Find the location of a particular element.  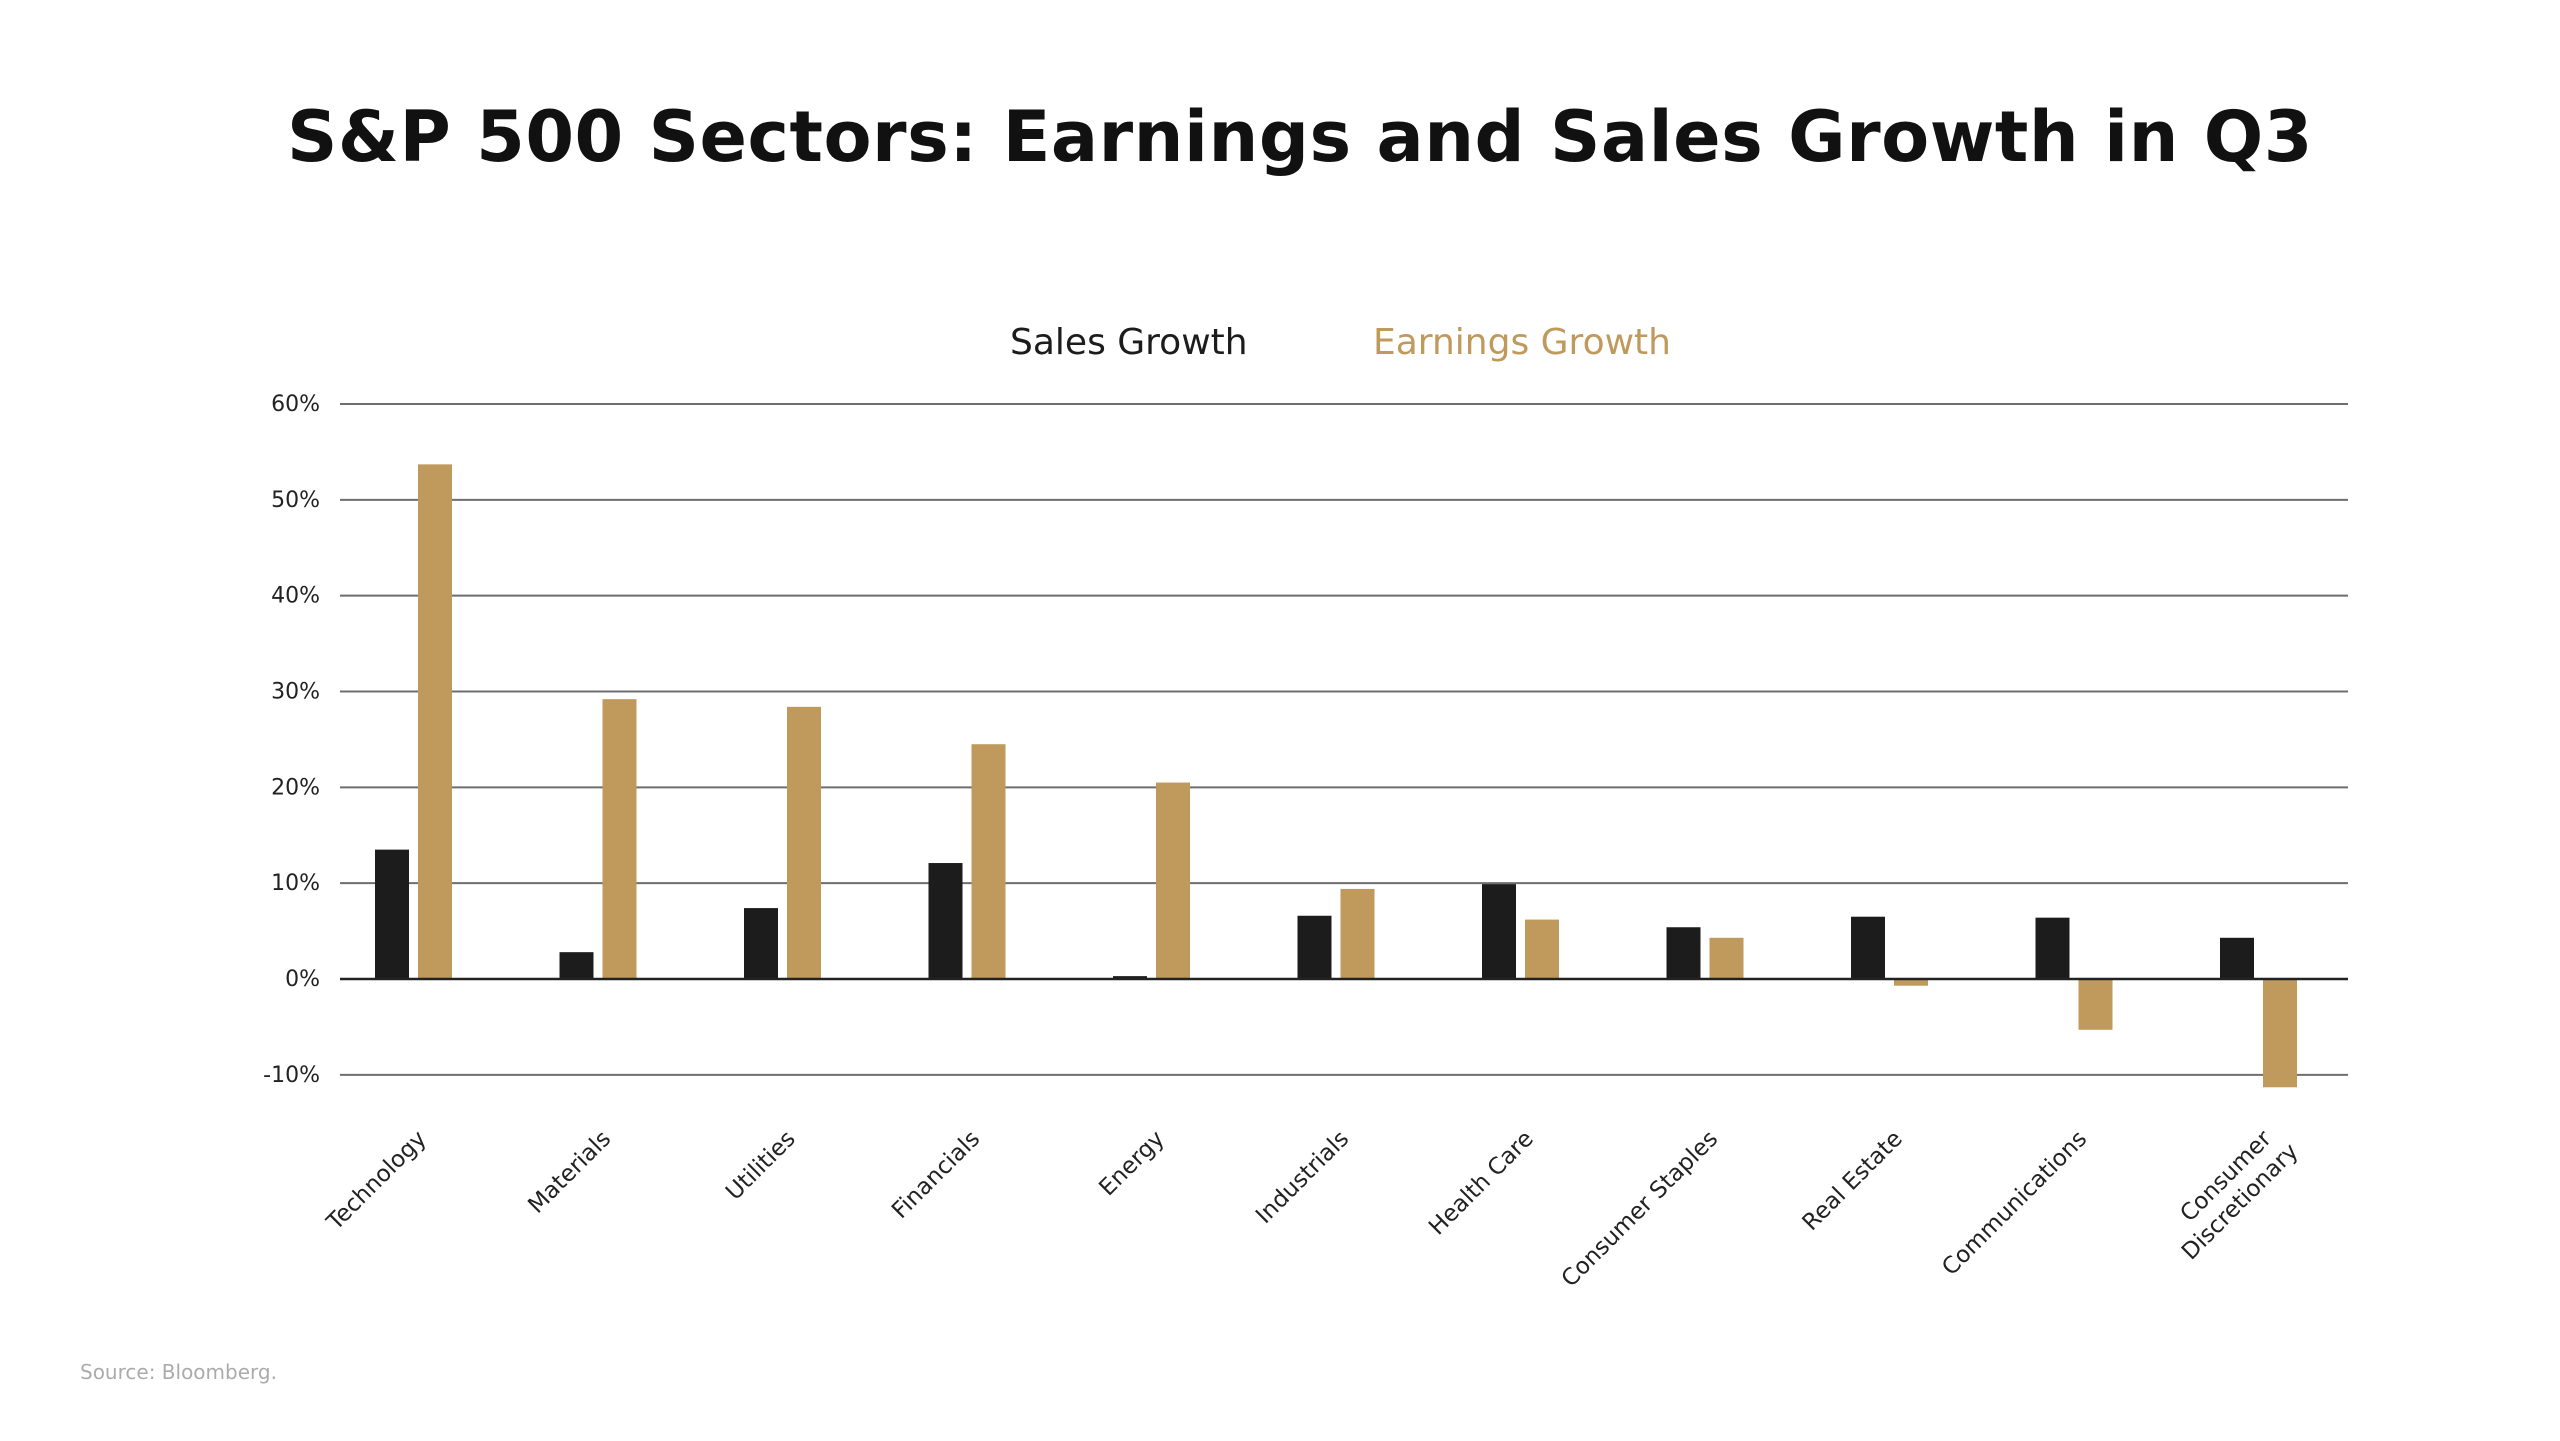

x-tick-label-line: Energy is located at coordinates (1131, 1163).